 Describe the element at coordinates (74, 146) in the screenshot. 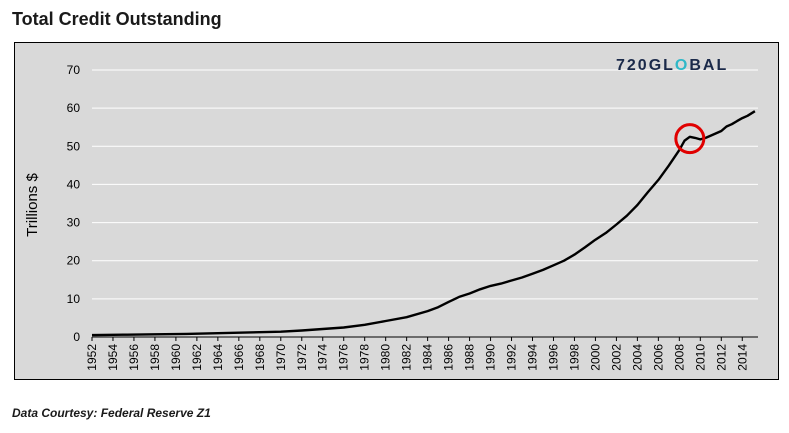

I see `y-tick-label: 50` at that location.